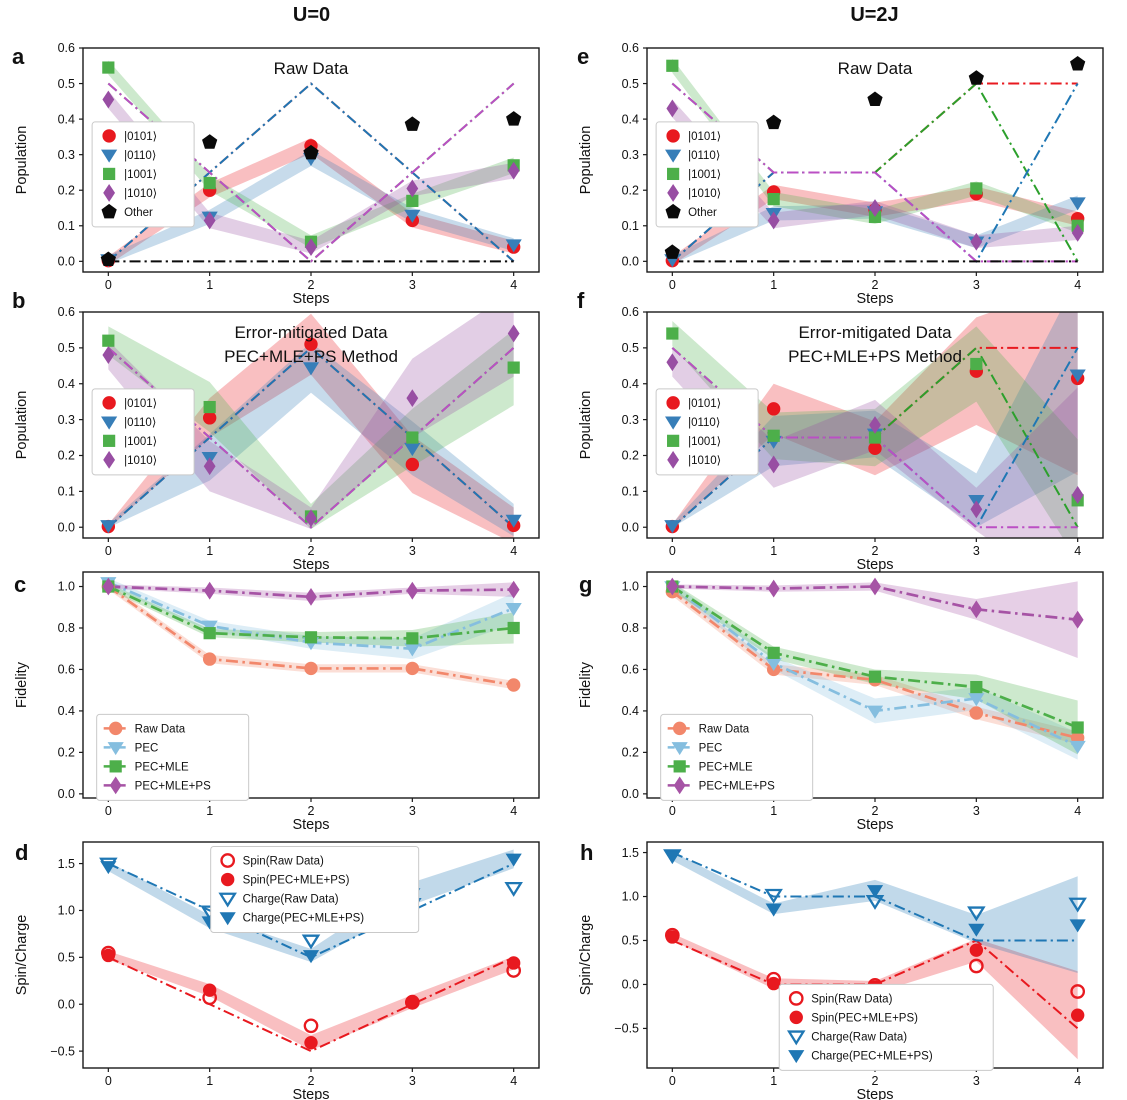 The width and height of the screenshot is (1127, 1100). I want to click on x-tick-label: 3, so click(976, 811).